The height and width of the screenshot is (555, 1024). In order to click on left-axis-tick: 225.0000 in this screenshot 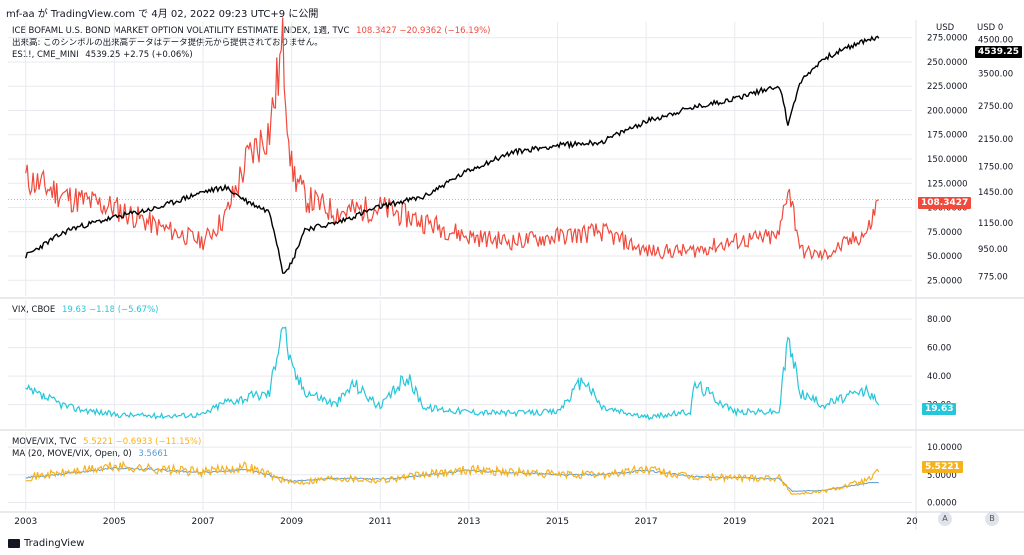, I will do `click(947, 87)`.